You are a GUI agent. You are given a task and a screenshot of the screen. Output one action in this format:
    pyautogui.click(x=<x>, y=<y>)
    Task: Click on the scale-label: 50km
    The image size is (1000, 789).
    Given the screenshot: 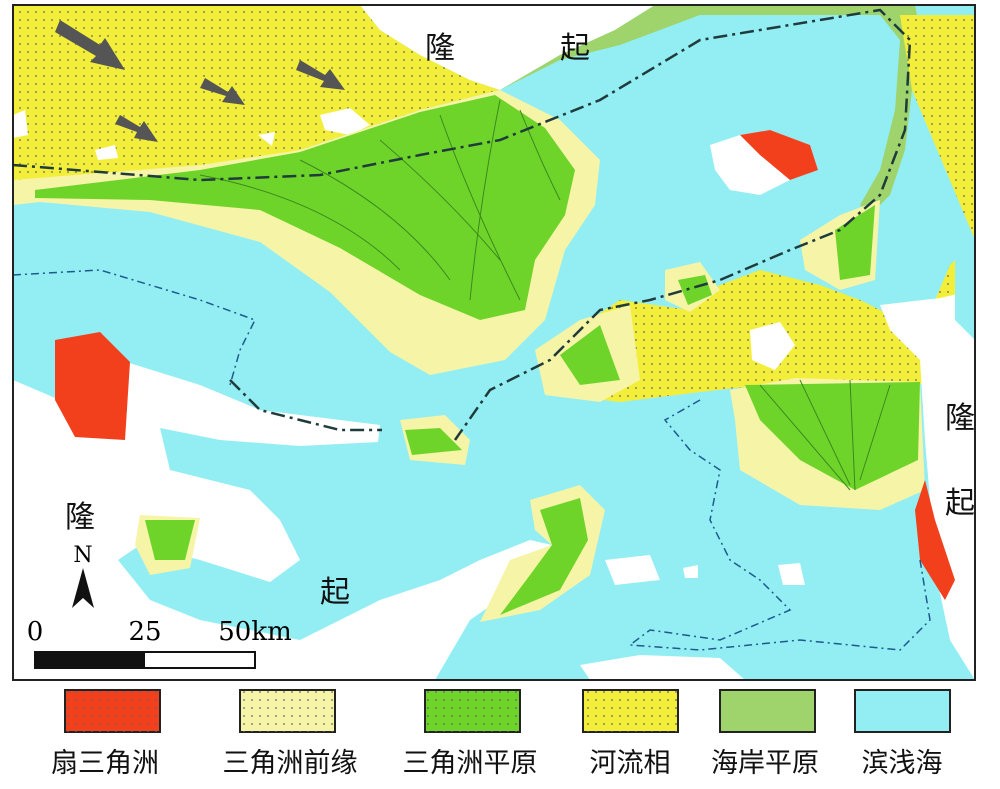 What is the action you would take?
    pyautogui.click(x=255, y=632)
    